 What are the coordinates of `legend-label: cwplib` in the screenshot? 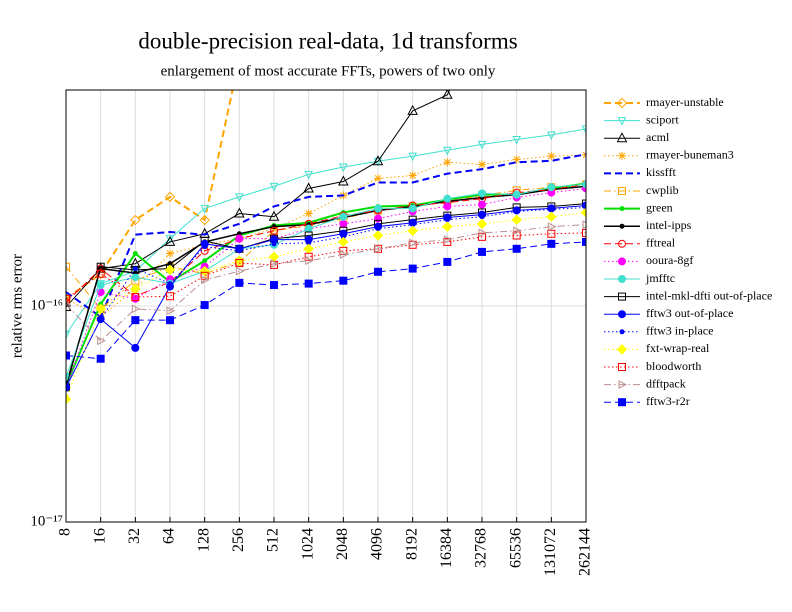 It's located at (662, 190).